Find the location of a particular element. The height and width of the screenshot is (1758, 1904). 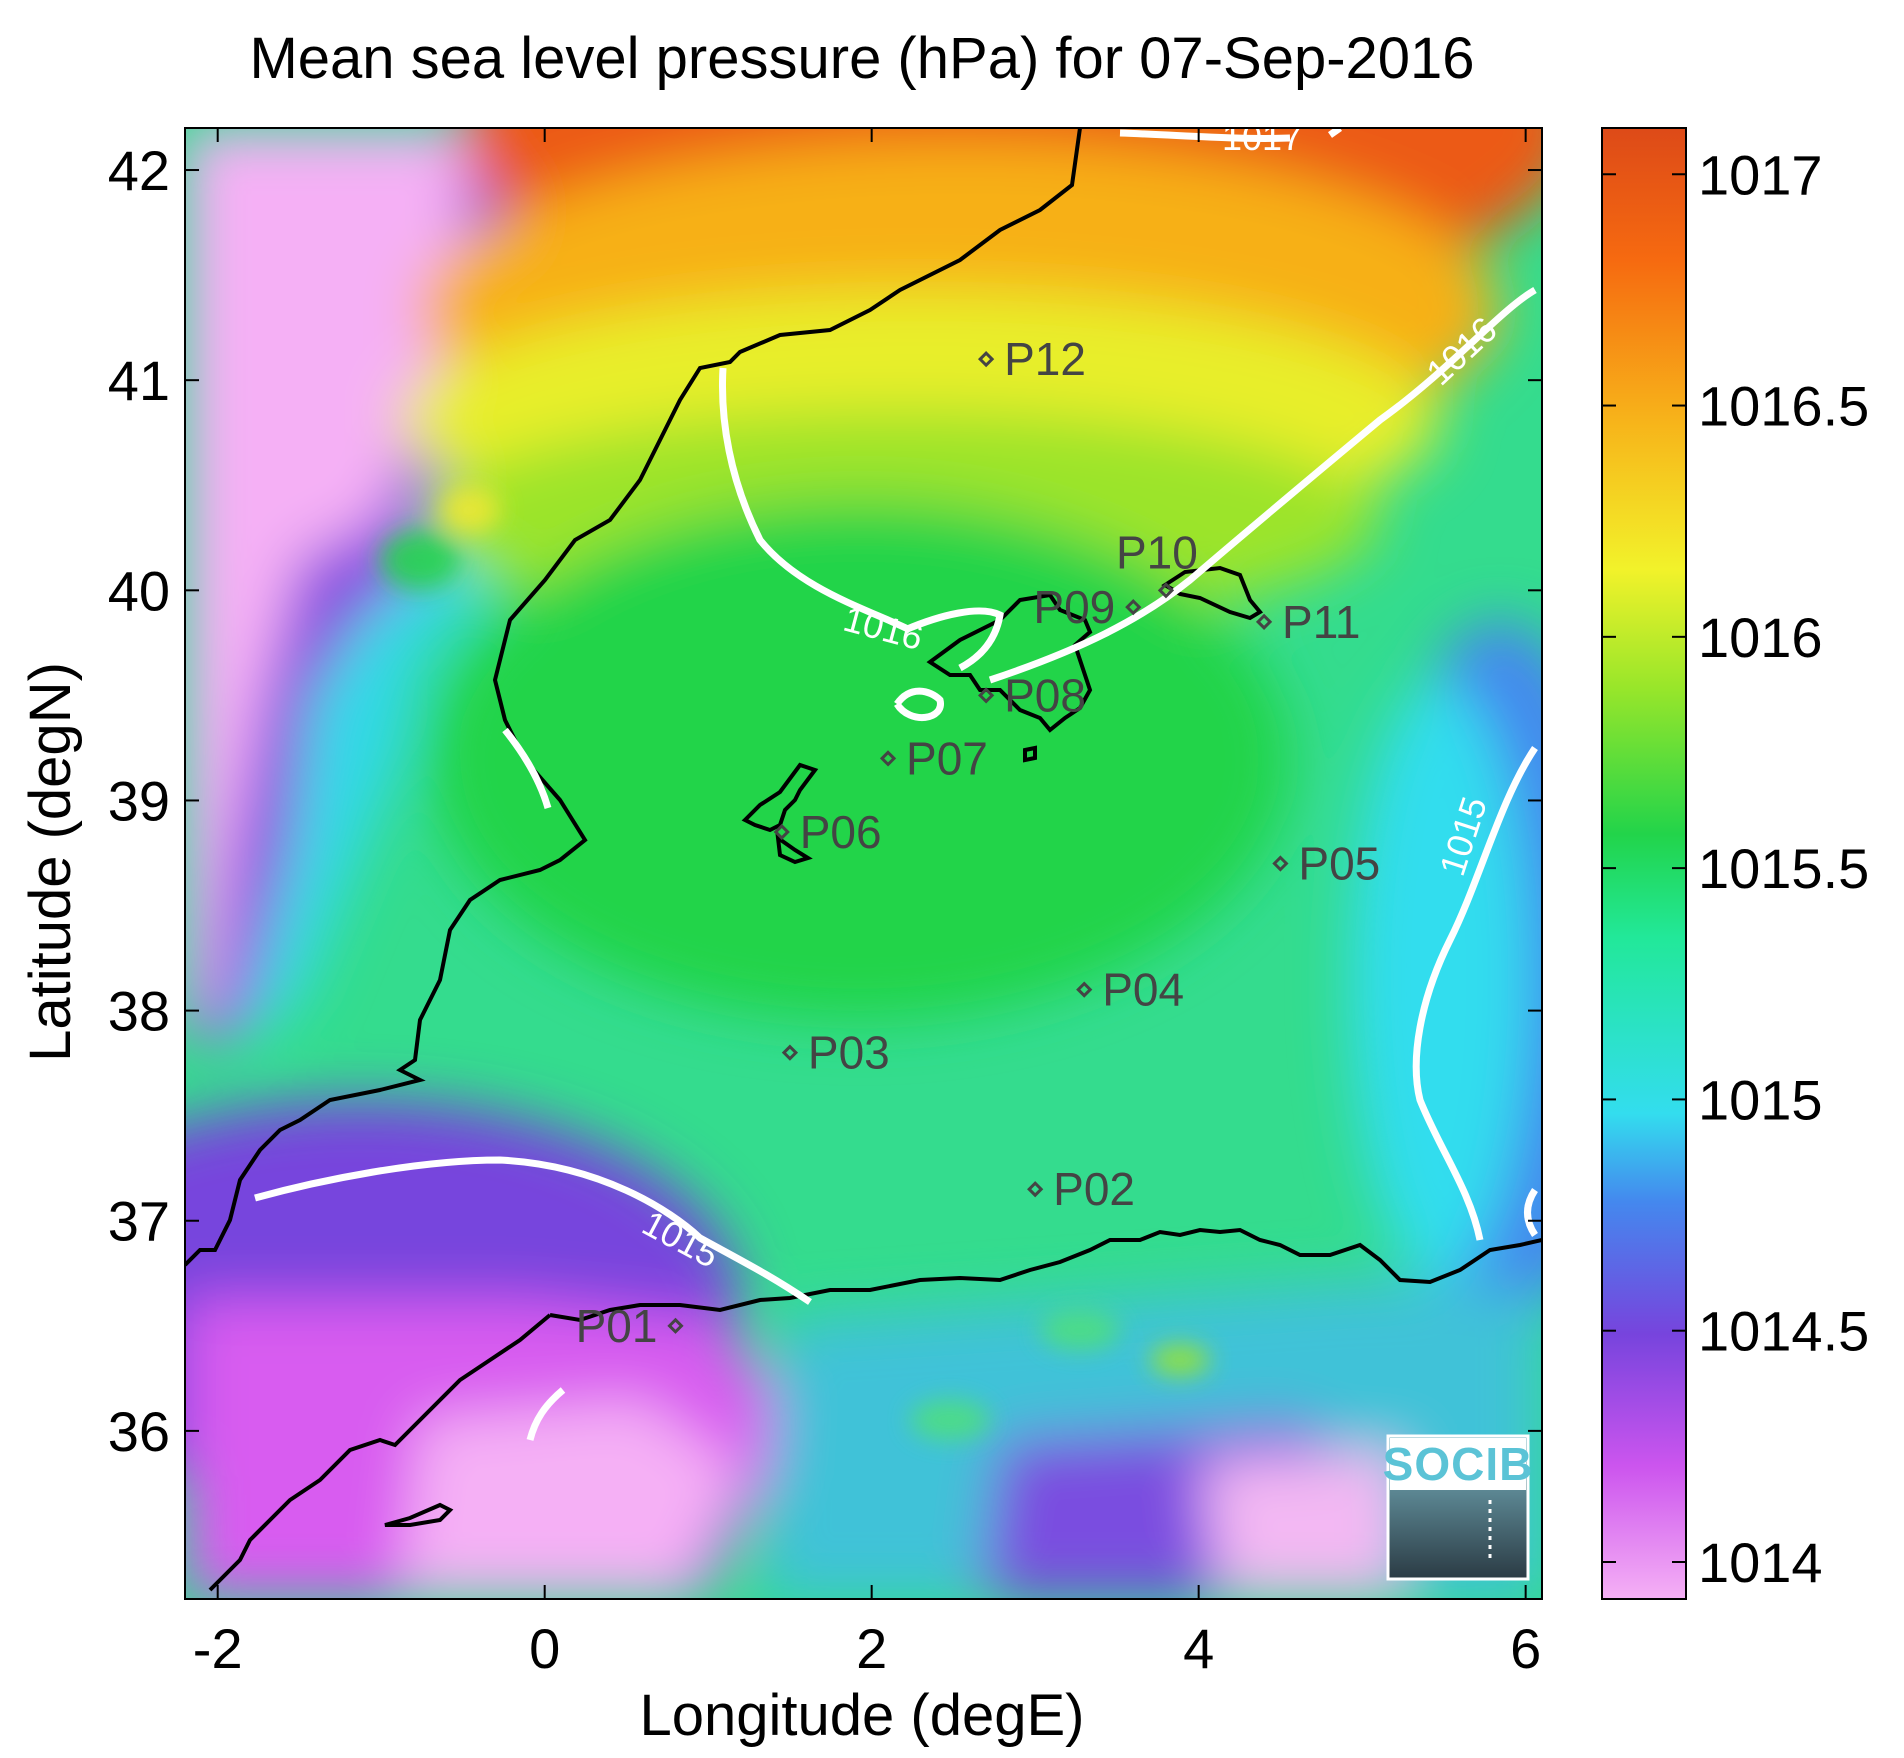

station-marker-p01 is located at coordinates (675, 1325).